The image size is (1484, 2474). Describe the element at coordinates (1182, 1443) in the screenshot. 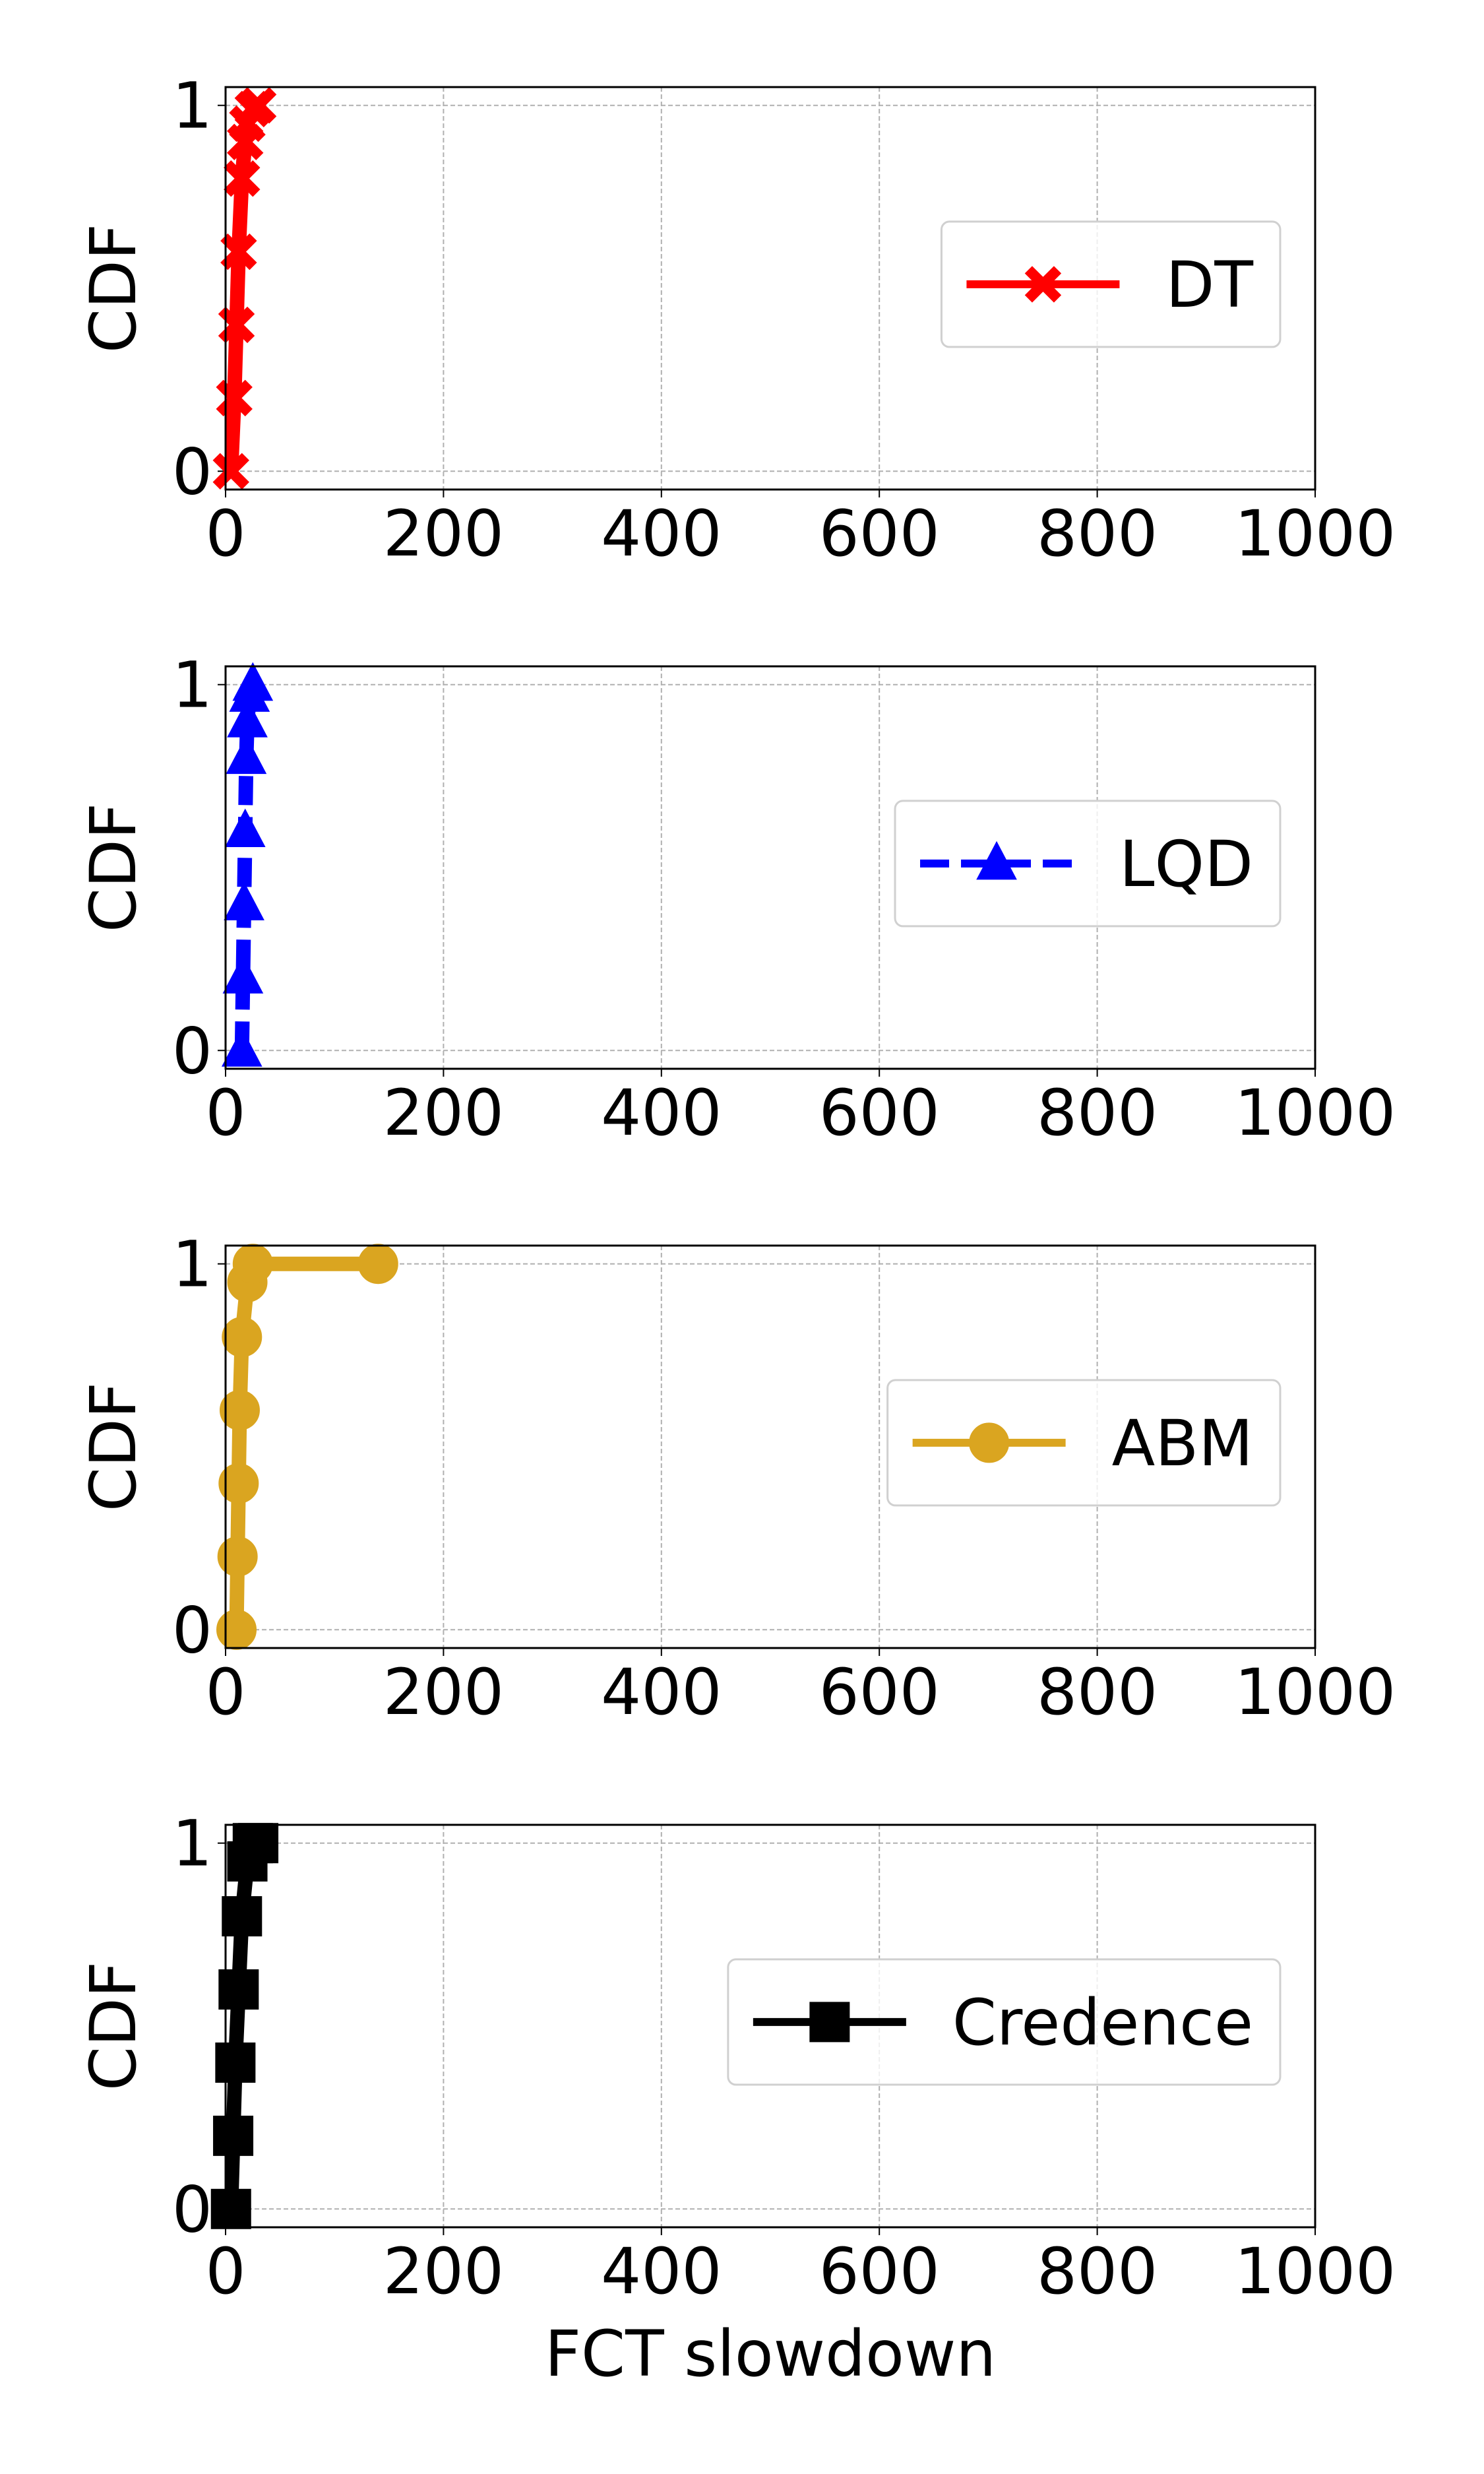

I see `legend-label: ABM` at that location.